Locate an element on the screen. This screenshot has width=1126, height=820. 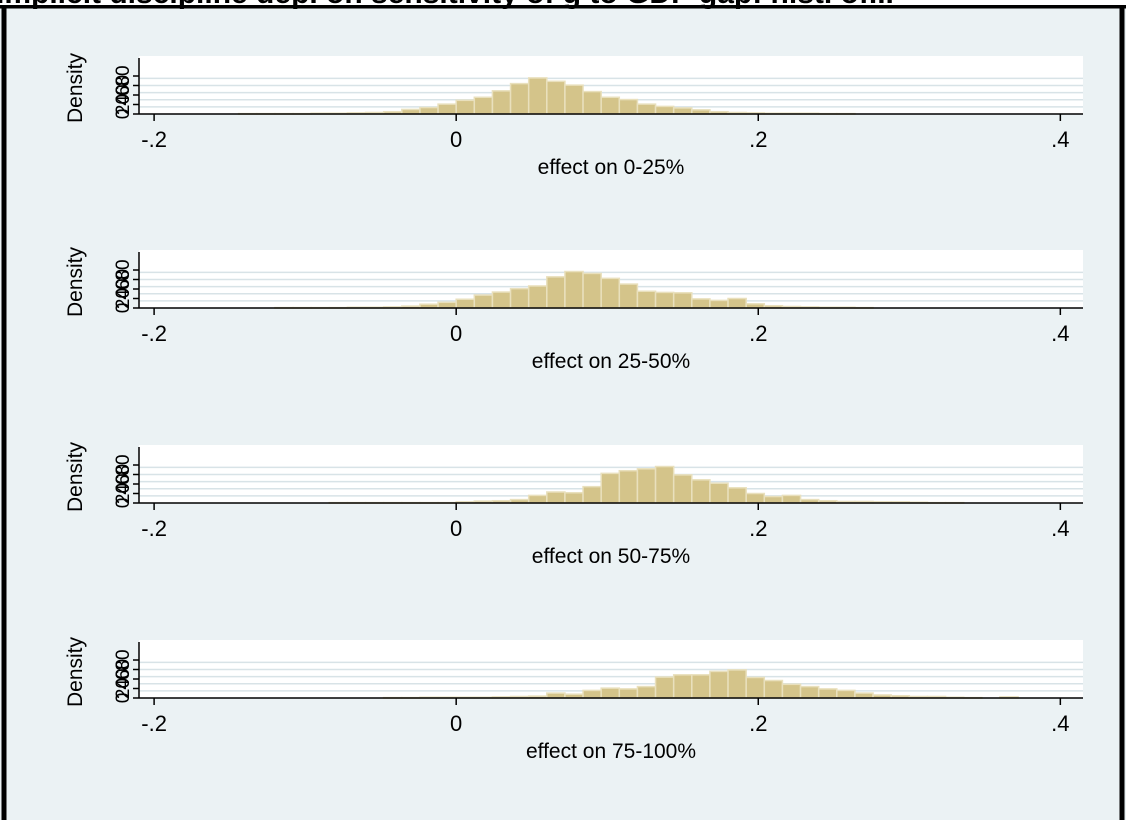
title-strip is located at coordinates (563, 2).